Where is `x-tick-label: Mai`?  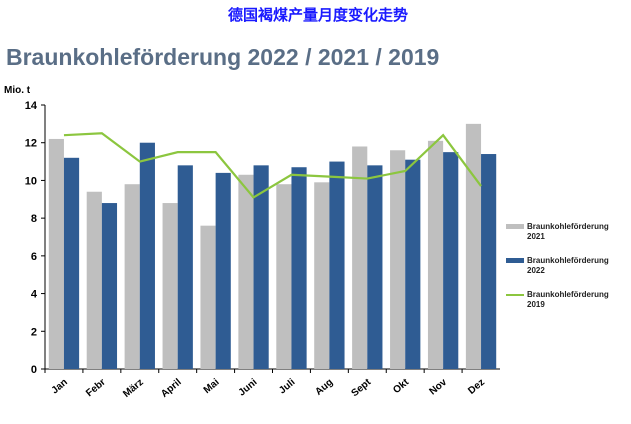 x-tick-label: Mai is located at coordinates (212, 386).